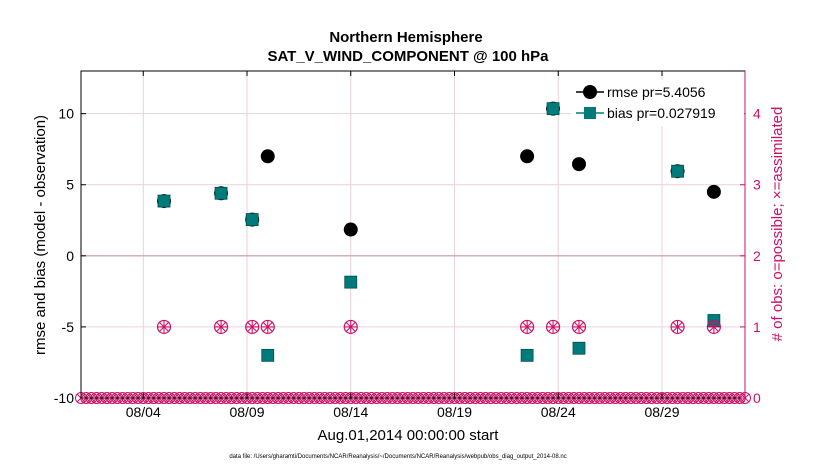 The image size is (830, 470). Describe the element at coordinates (661, 113) in the screenshot. I see `legend-bias-label: bias pr=0.027919` at that location.